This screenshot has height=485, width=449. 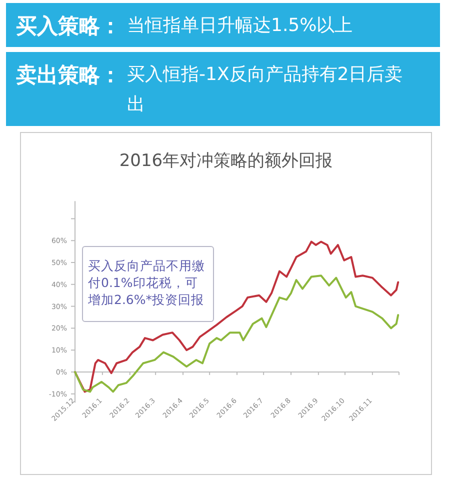 I want to click on chart-title: 2016年对冲策略的额外回报, so click(x=226, y=161).